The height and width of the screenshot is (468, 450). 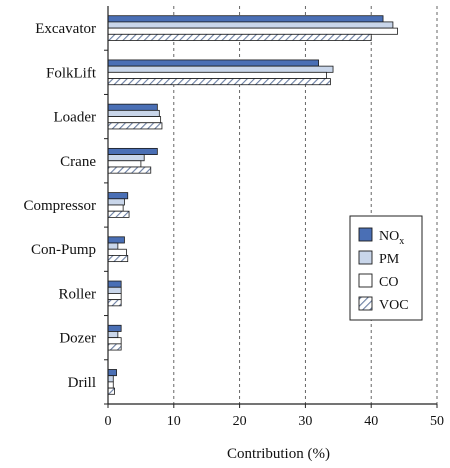 What do you see at coordinates (394, 305) in the screenshot?
I see `legend-label-voc: VOC` at bounding box center [394, 305].